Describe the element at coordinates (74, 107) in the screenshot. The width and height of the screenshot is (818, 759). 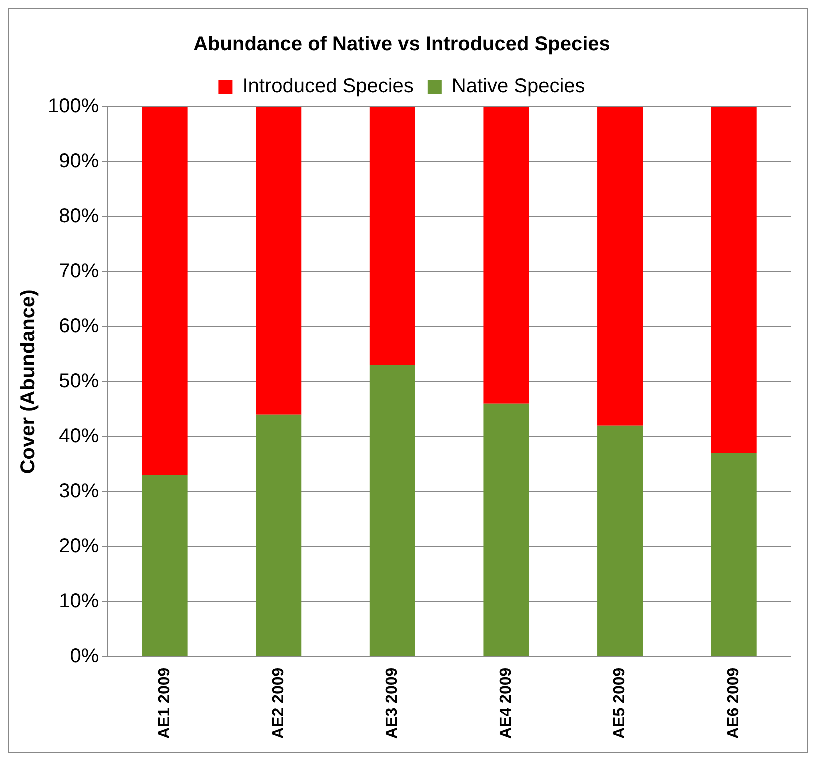
I see `y-tick-label: 100%` at that location.